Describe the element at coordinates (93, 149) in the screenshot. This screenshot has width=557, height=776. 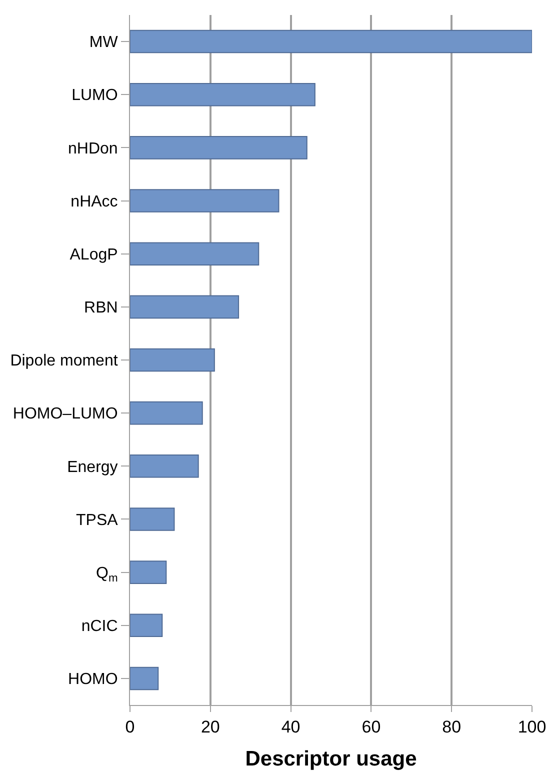
I see `y-tick-label: nHDon` at that location.